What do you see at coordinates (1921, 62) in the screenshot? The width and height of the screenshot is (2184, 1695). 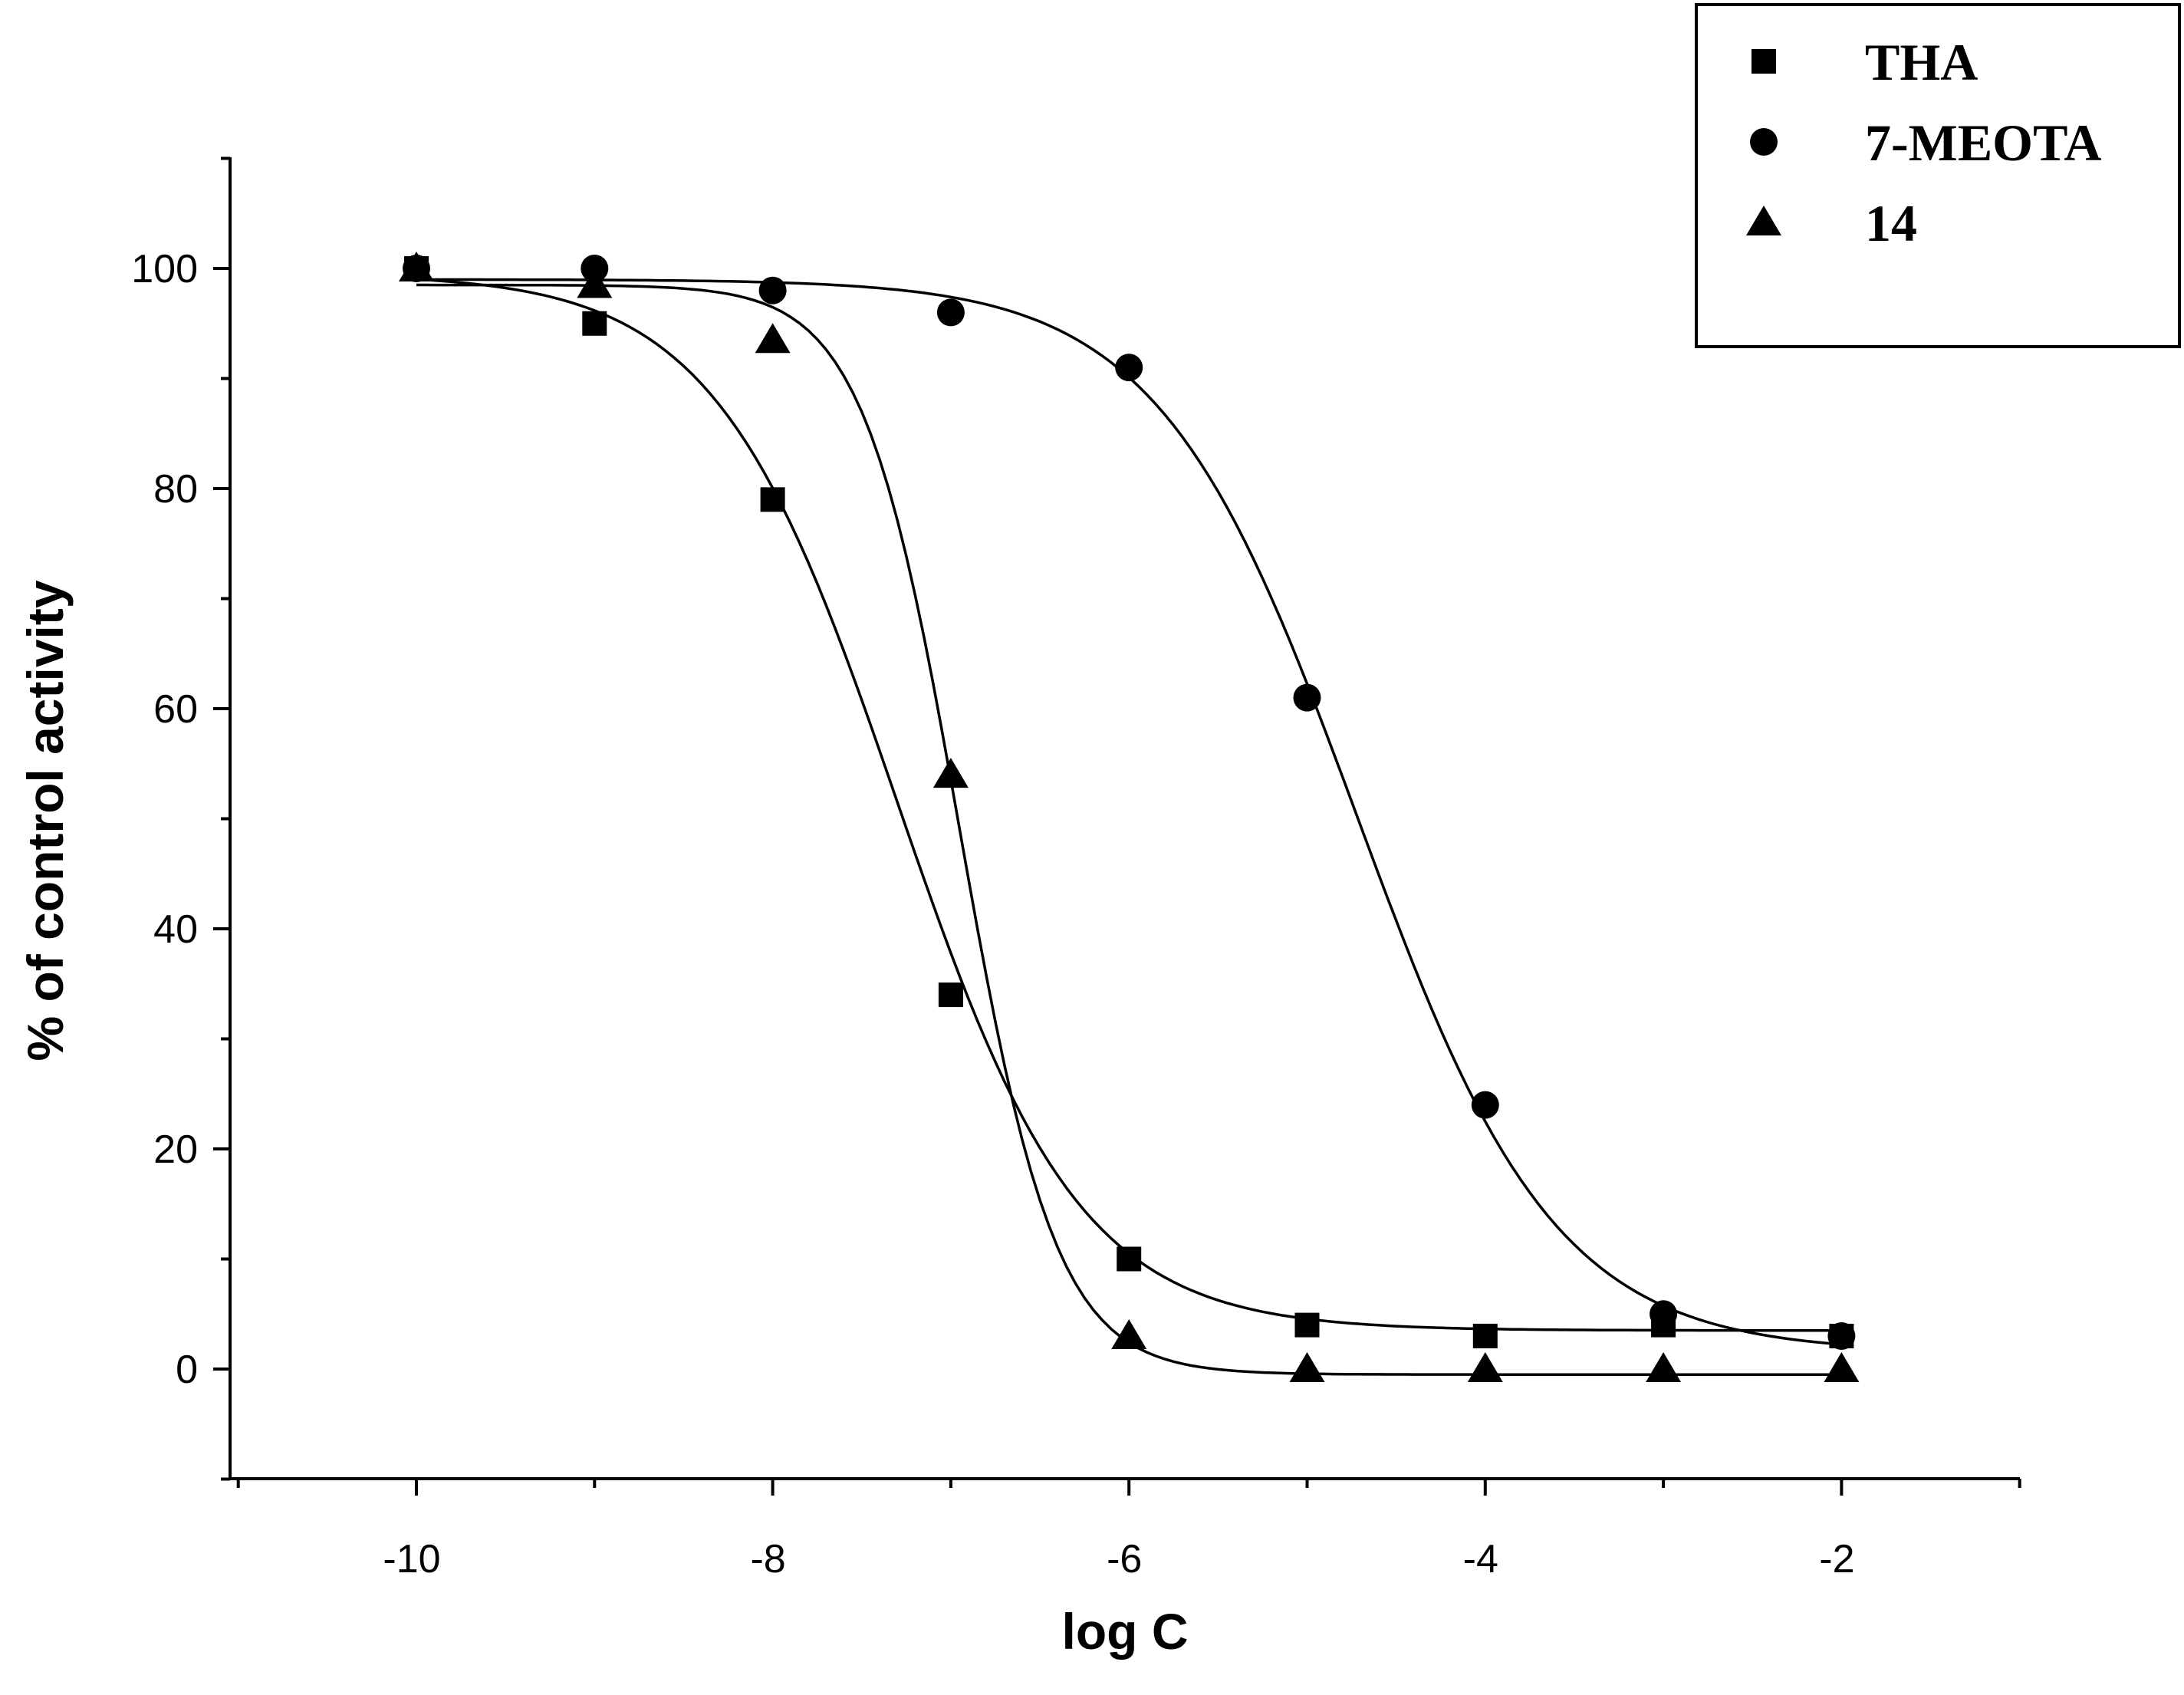 I see `legend-label: THA` at bounding box center [1921, 62].